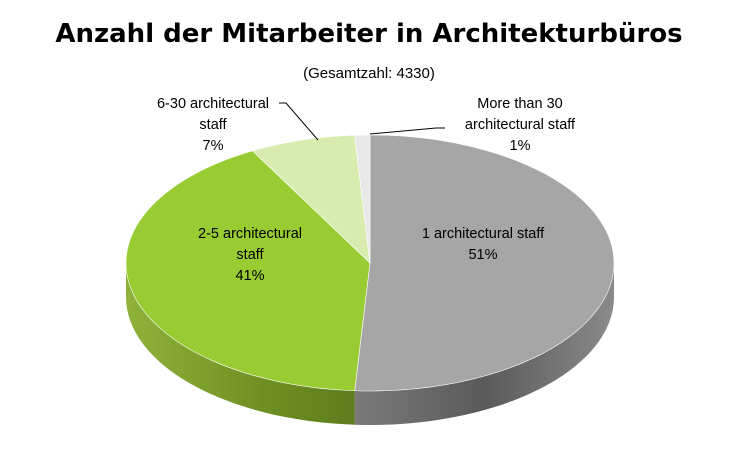 Image resolution: width=739 pixels, height=466 pixels. Describe the element at coordinates (250, 234) in the screenshot. I see `slice-name-label: 2-5 architectural` at that location.